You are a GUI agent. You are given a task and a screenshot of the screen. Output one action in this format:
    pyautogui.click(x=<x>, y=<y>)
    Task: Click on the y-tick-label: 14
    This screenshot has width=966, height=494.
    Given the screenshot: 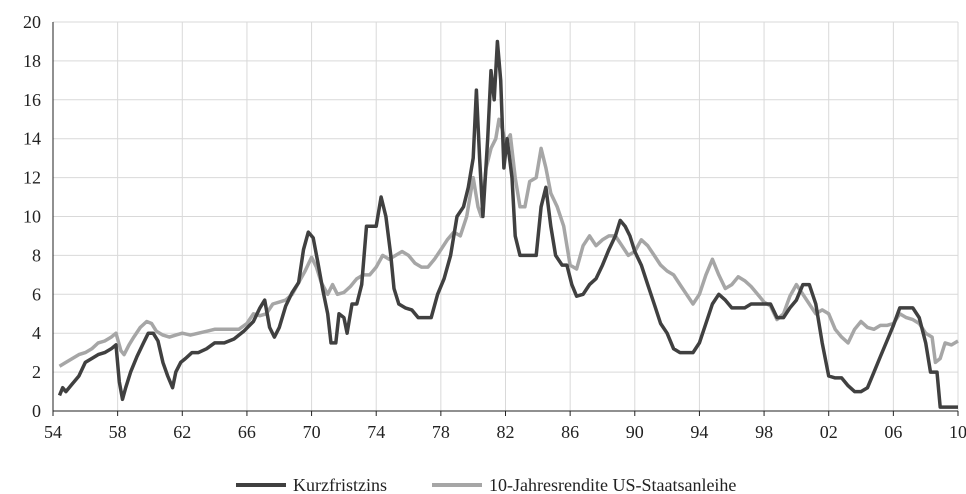 What is the action you would take?
    pyautogui.click(x=32, y=139)
    